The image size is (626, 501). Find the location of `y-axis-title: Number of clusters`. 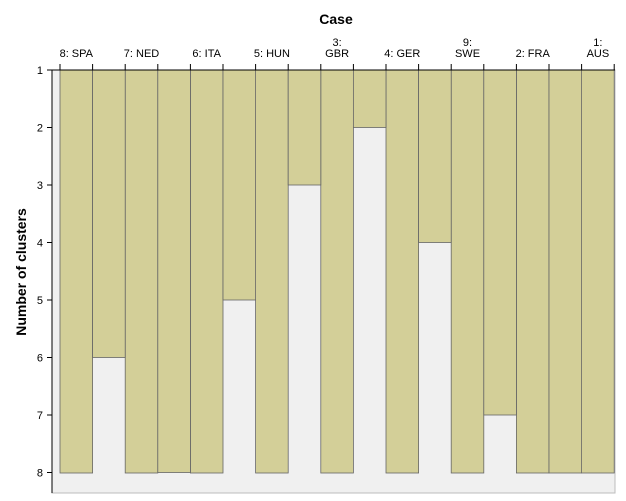

y-axis-title: Number of clusters is located at coordinates (21, 272).